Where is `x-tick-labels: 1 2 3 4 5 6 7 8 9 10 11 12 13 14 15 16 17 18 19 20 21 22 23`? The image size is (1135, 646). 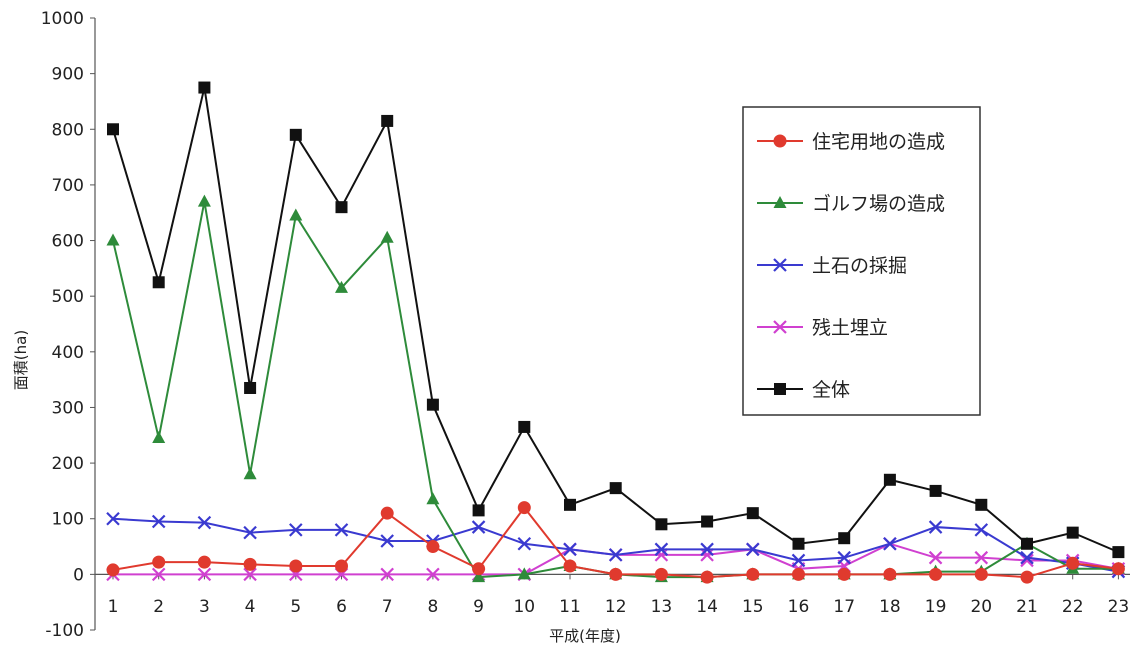 x-tick-labels: 1 2 3 4 5 6 7 8 9 10 11 12 13 14 15 16 17 18 19 20 21 22 23 is located at coordinates (619, 595).